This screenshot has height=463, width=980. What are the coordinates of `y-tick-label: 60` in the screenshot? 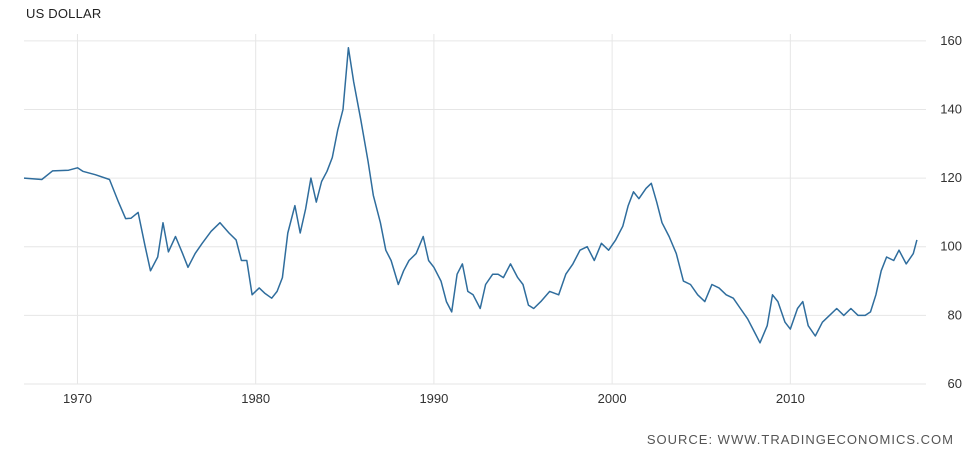 It's located at (955, 383).